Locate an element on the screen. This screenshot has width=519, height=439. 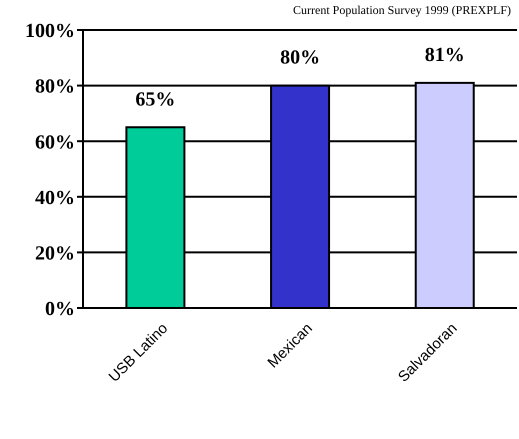
y-tick-label: 80% is located at coordinates (55, 87).